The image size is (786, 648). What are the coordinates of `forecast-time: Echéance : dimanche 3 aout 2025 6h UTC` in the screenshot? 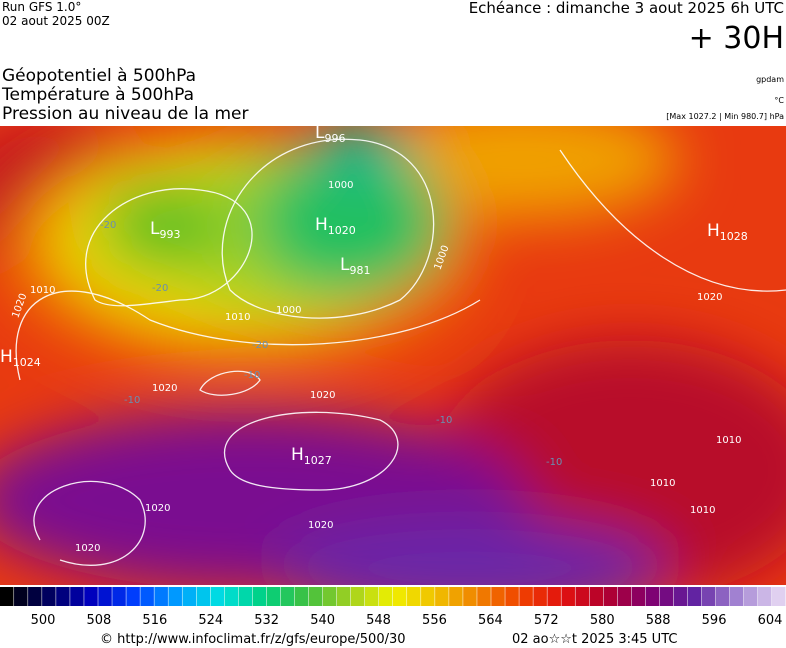 It's located at (626, 8).